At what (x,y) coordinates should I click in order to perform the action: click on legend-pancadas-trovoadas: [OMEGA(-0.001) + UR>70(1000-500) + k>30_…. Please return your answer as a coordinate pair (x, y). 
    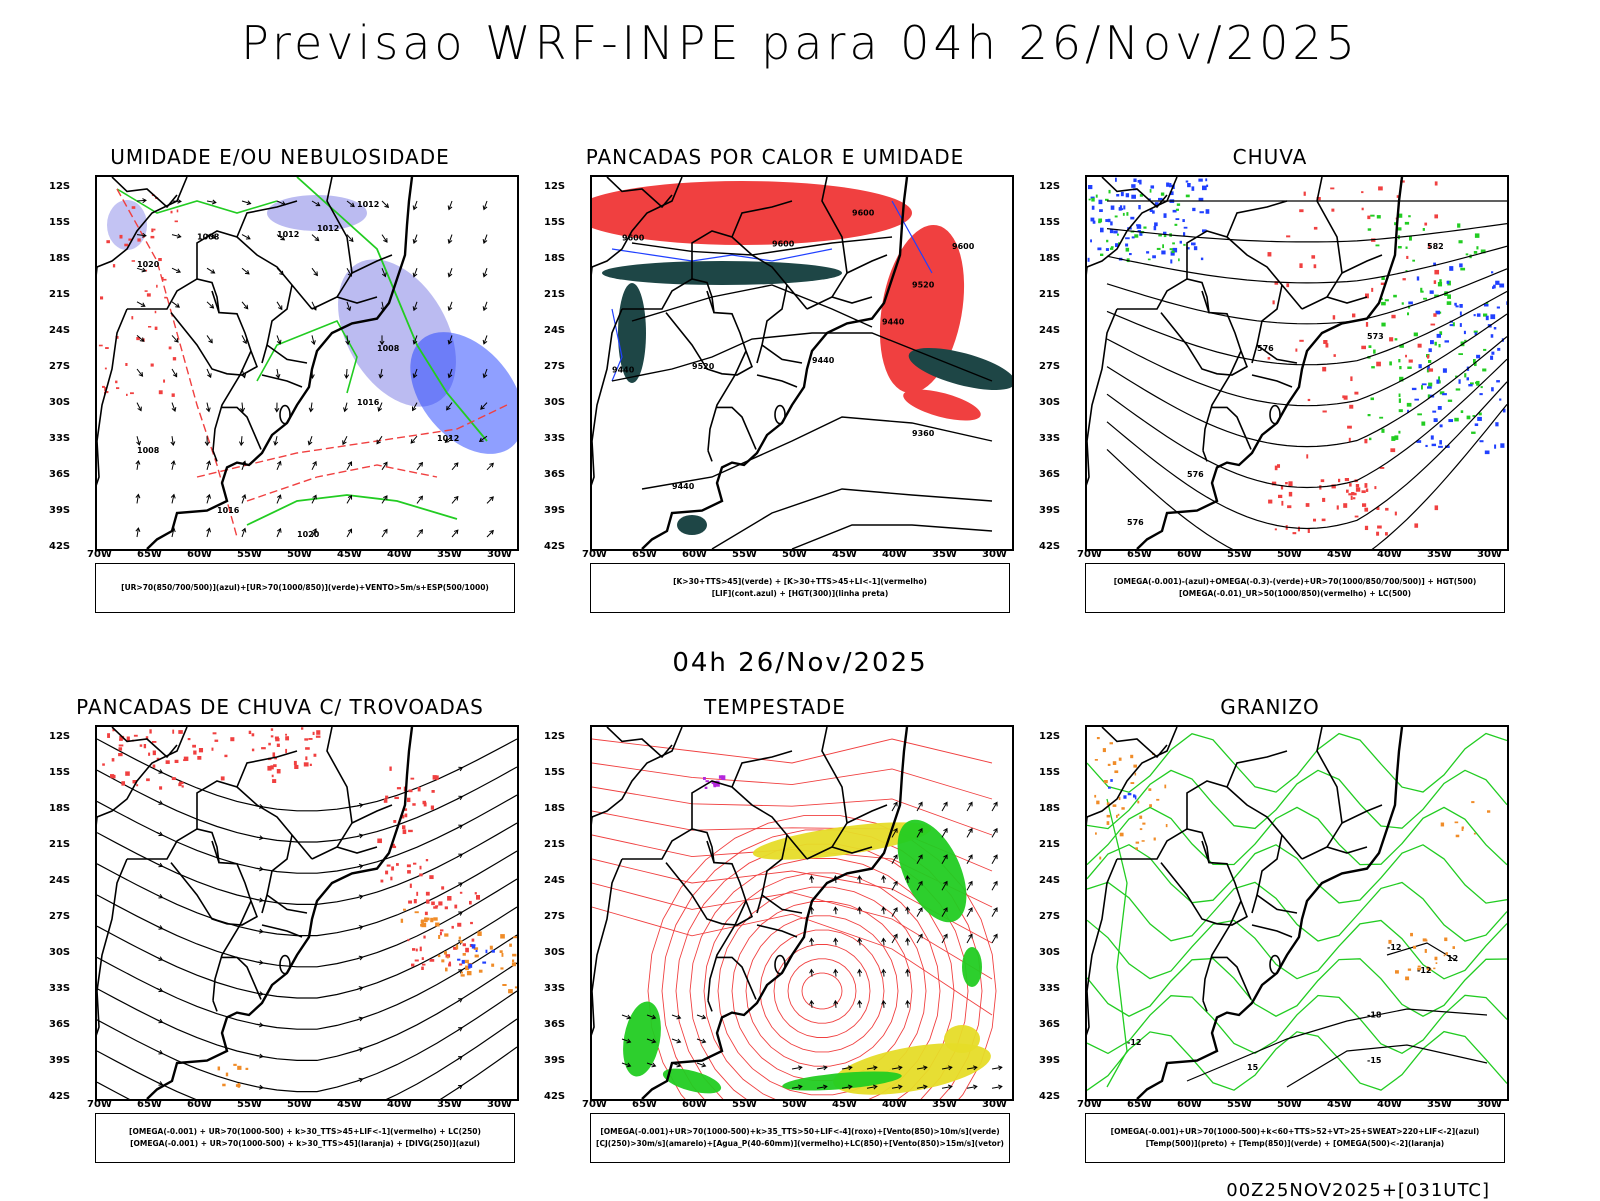
    Looking at the image, I should click on (305, 1138).